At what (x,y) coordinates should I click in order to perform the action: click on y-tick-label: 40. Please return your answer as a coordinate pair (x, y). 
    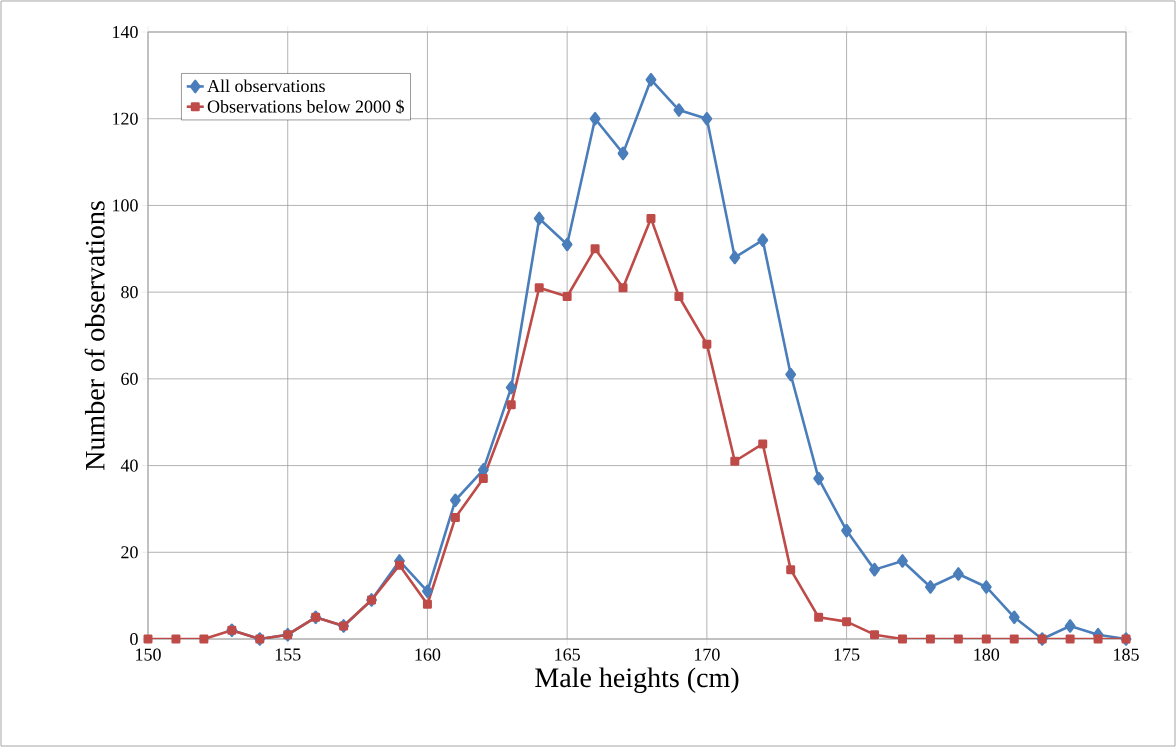
    Looking at the image, I should click on (129, 465).